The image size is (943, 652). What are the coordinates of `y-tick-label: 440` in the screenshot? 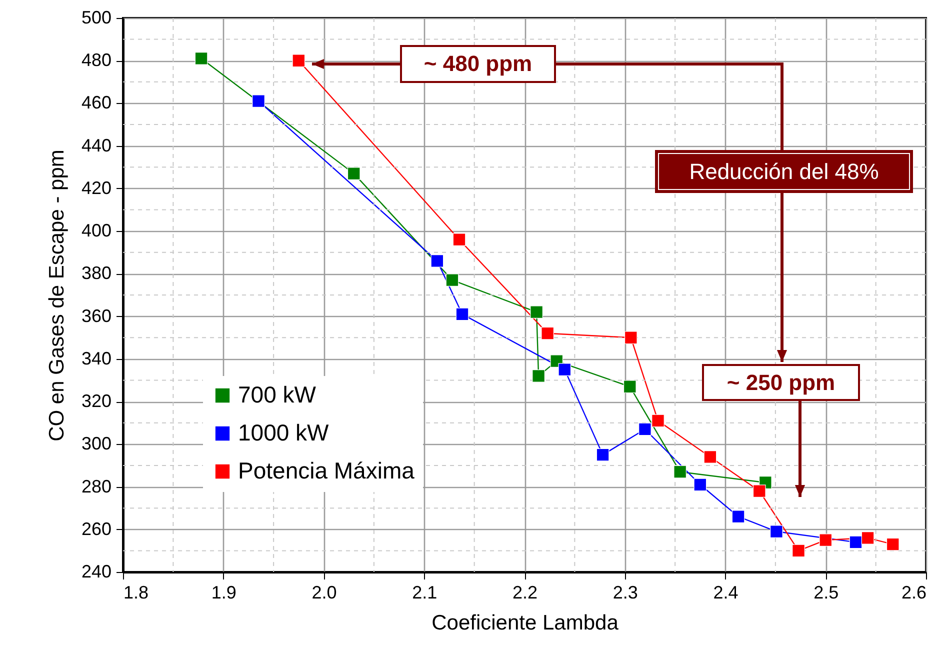 It's located at (96, 145).